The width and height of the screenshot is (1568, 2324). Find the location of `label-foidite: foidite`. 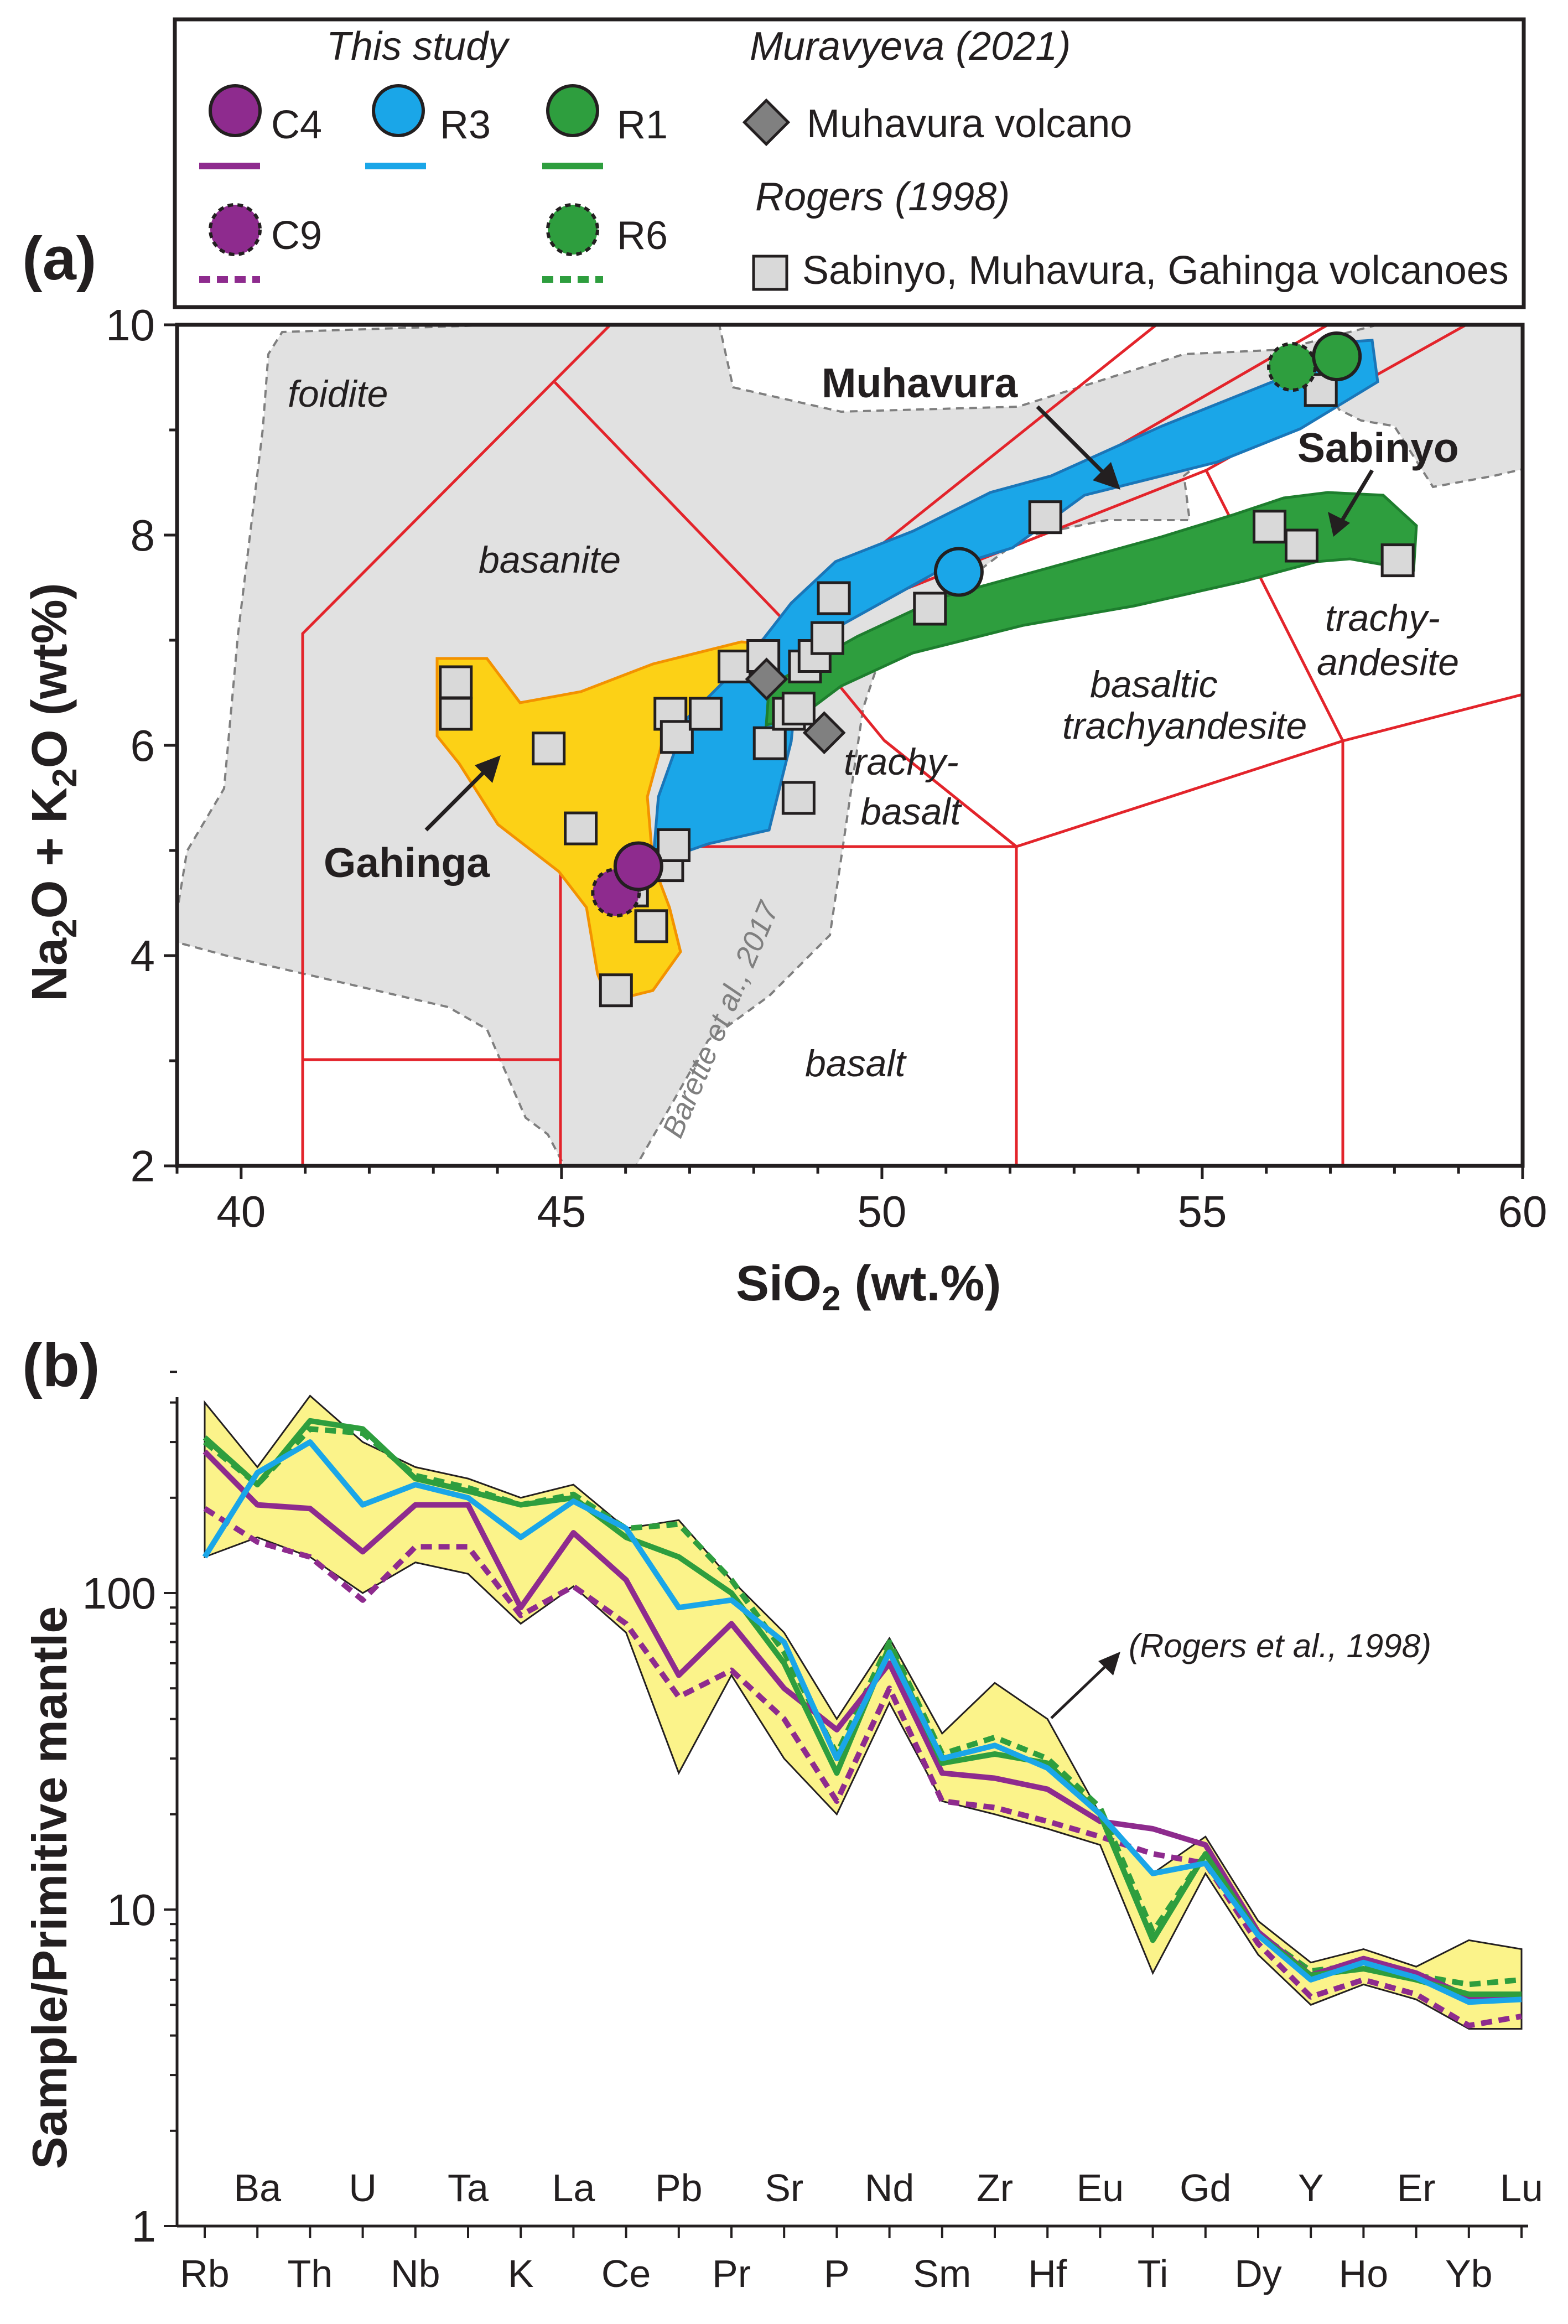

label-foidite: foidite is located at coordinates (338, 394).